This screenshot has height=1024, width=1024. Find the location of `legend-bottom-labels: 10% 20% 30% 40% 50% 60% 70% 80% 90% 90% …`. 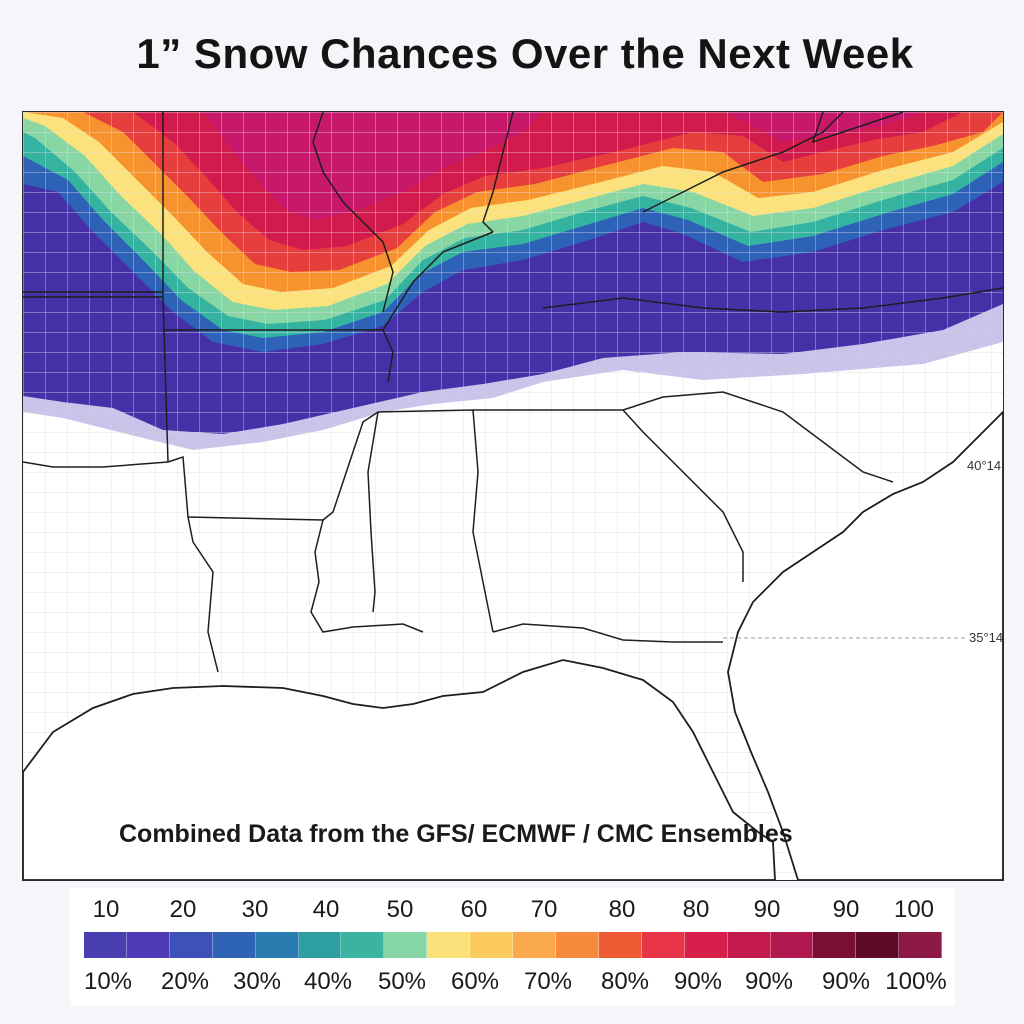

legend-bottom-labels: 10% 20% 30% 40% 50% 60% 70% 80% 90% 90% … is located at coordinates (512, 985).